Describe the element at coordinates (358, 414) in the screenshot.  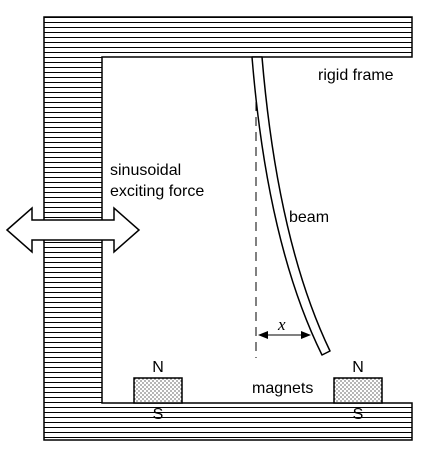
I see `right-magnet-south-label: S` at that location.